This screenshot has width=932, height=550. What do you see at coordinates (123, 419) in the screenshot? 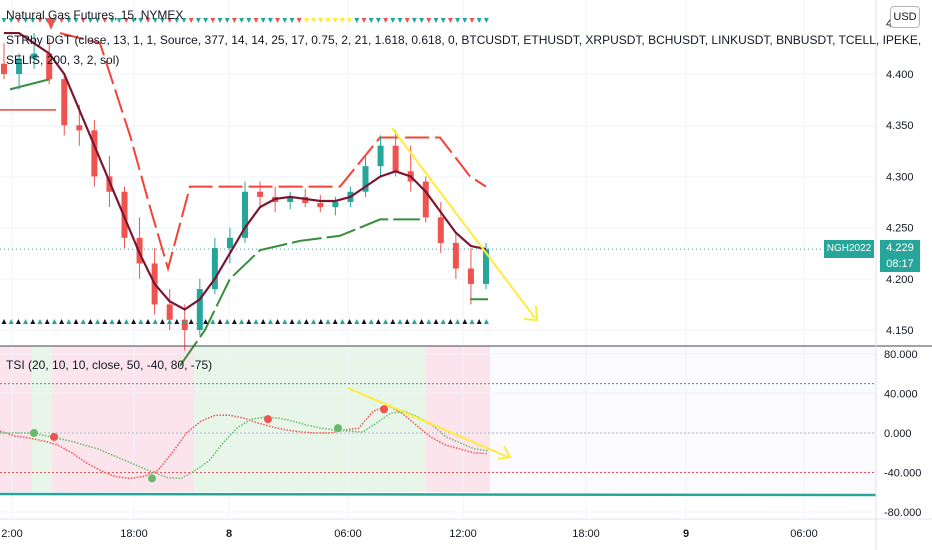
I see `zone-red` at bounding box center [123, 419].